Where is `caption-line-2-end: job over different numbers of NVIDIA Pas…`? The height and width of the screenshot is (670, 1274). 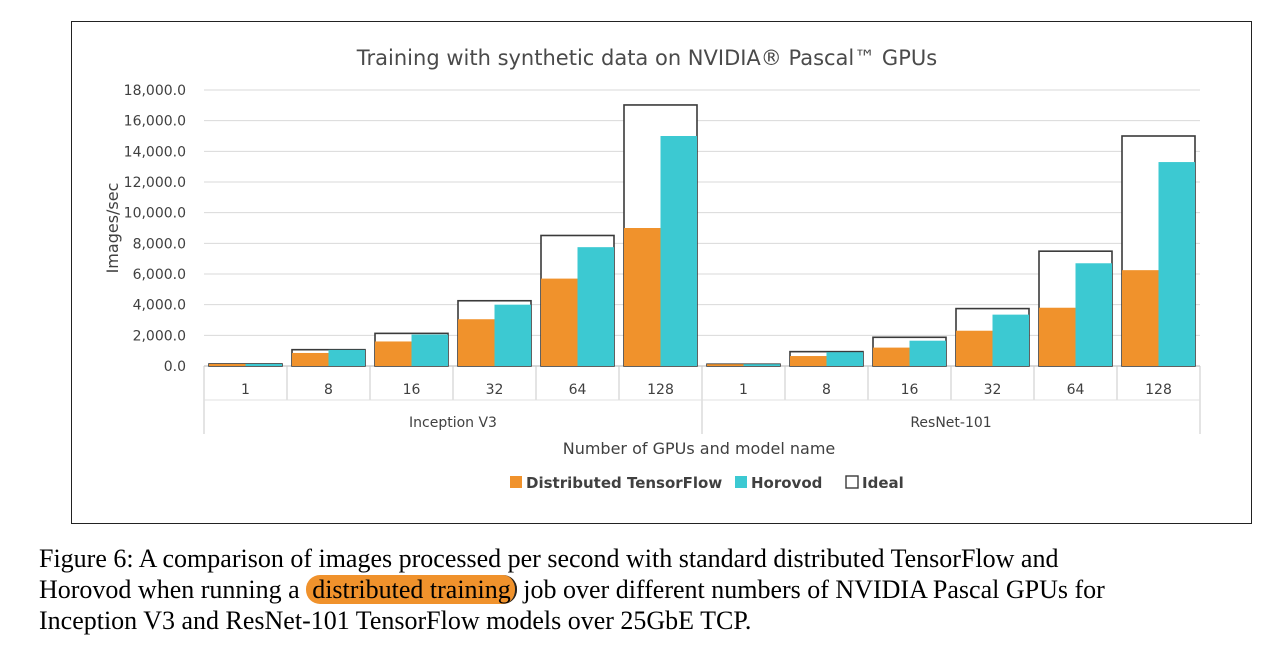 caption-line-2-end: job over different numbers of NVIDIA Pas… is located at coordinates (810, 589).